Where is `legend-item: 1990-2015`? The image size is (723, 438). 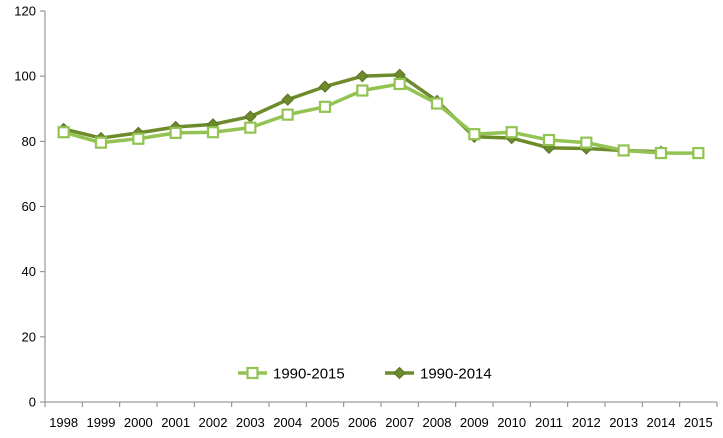 legend-item: 1990-2015 is located at coordinates (291, 374).